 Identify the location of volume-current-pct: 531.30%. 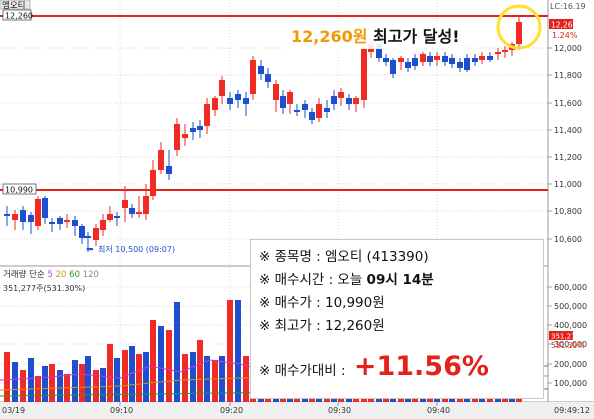
(567, 345).